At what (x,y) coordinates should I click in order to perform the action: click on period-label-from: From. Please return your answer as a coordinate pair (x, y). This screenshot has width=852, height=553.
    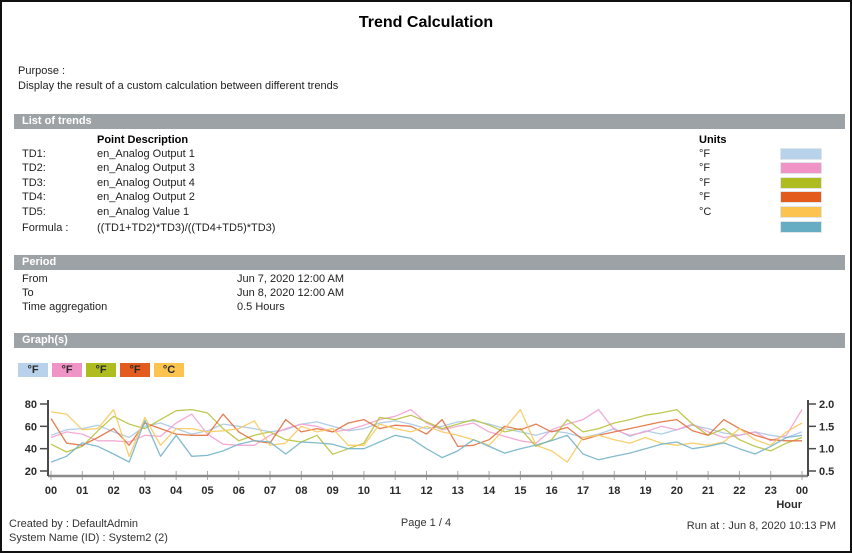
    Looking at the image, I should click on (35, 279).